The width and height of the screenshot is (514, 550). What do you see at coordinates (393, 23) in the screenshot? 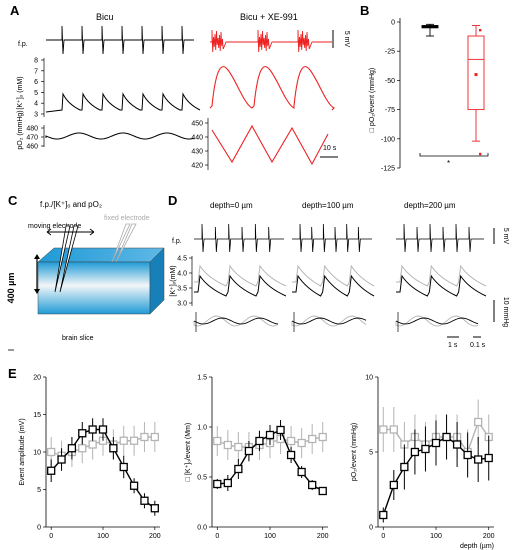
I see `b-ytick-label: 0` at bounding box center [393, 23].